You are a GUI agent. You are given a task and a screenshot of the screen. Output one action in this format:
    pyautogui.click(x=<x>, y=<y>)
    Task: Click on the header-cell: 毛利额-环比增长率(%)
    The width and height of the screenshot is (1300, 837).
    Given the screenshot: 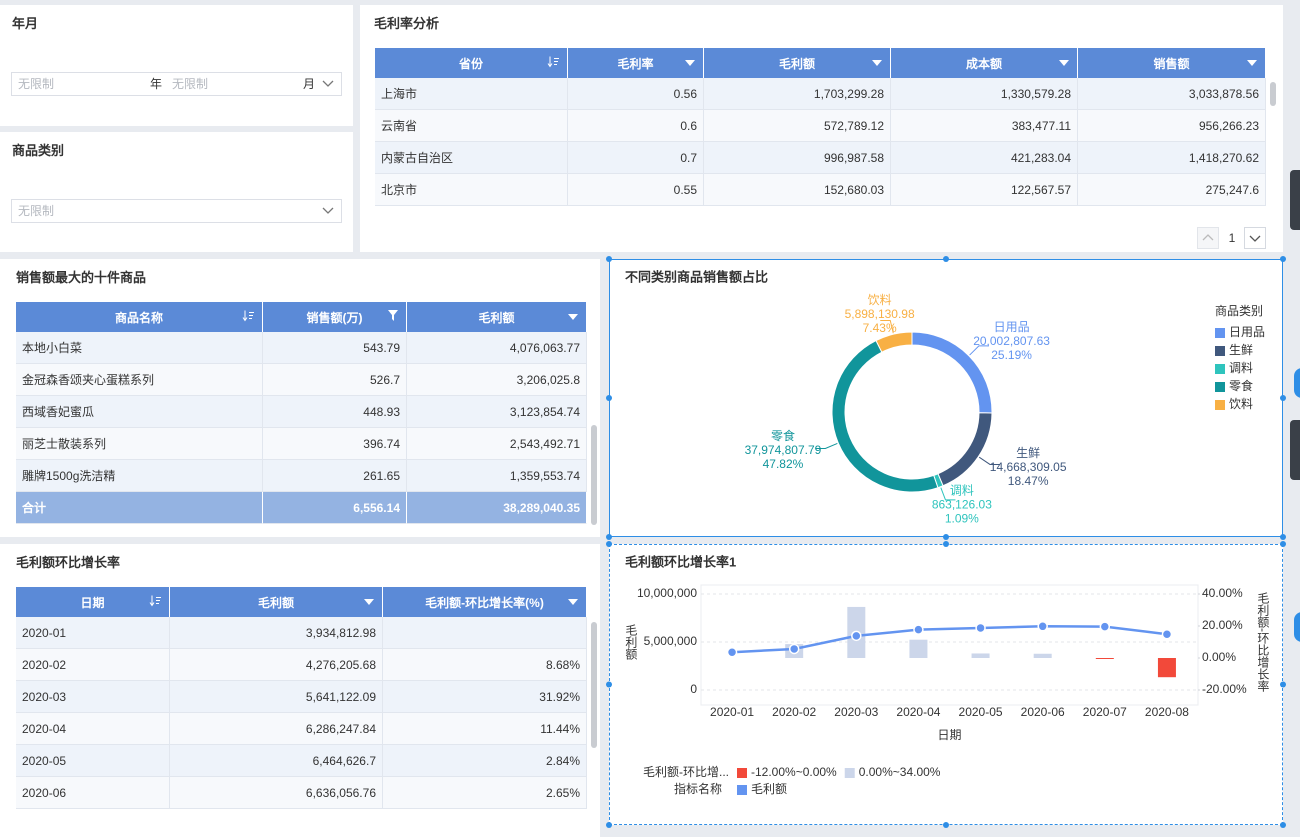 What is the action you would take?
    pyautogui.click(x=485, y=602)
    